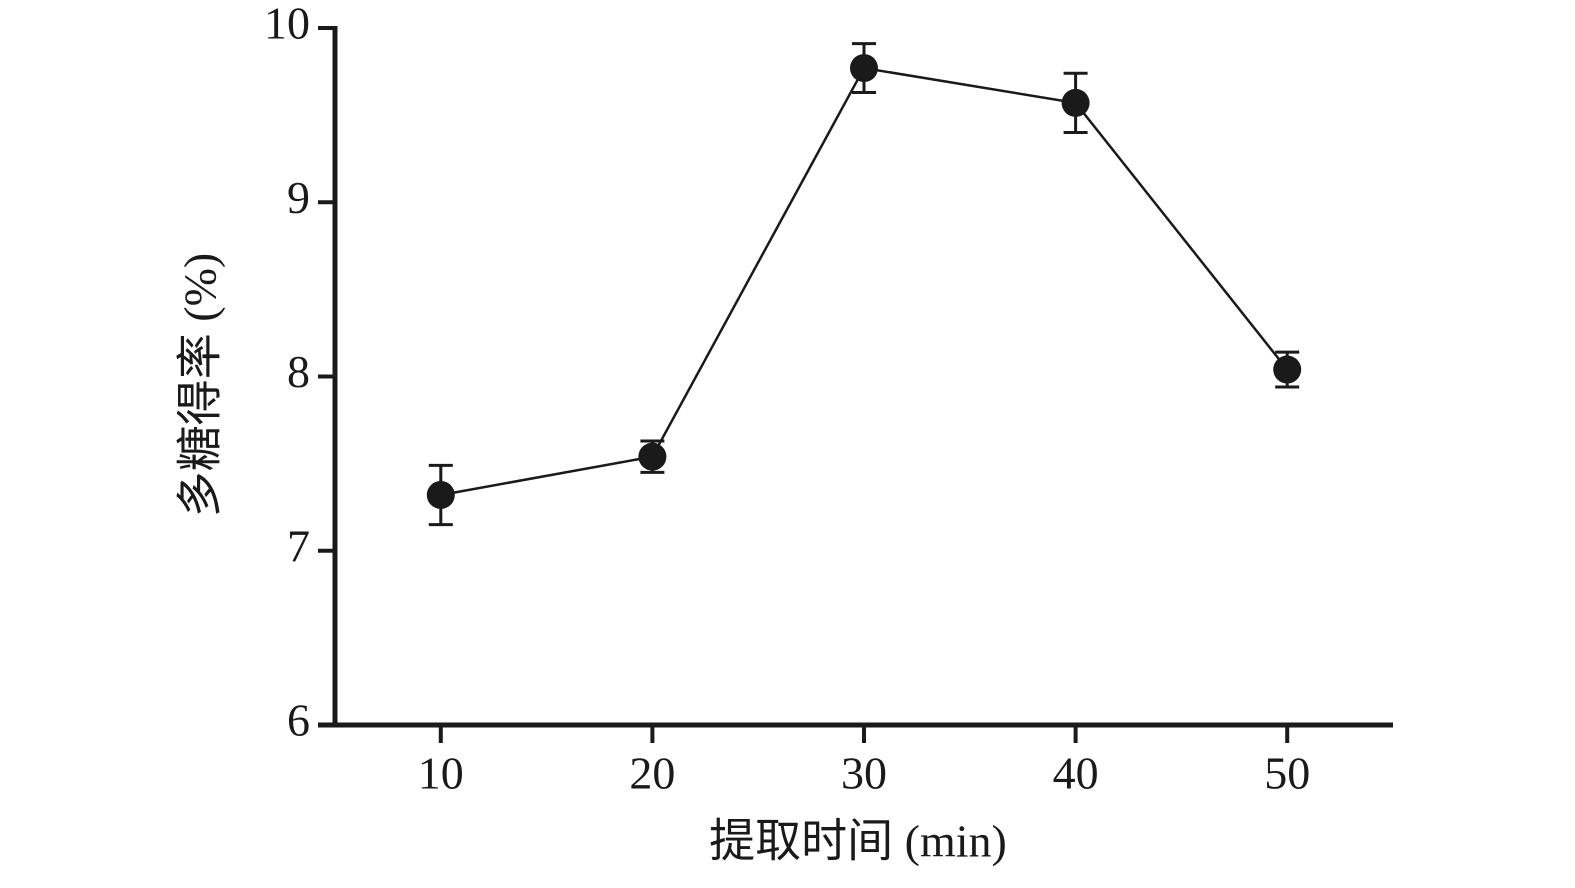 Image resolution: width=1575 pixels, height=888 pixels. I want to click on y-tick-label: 6, so click(298, 720).